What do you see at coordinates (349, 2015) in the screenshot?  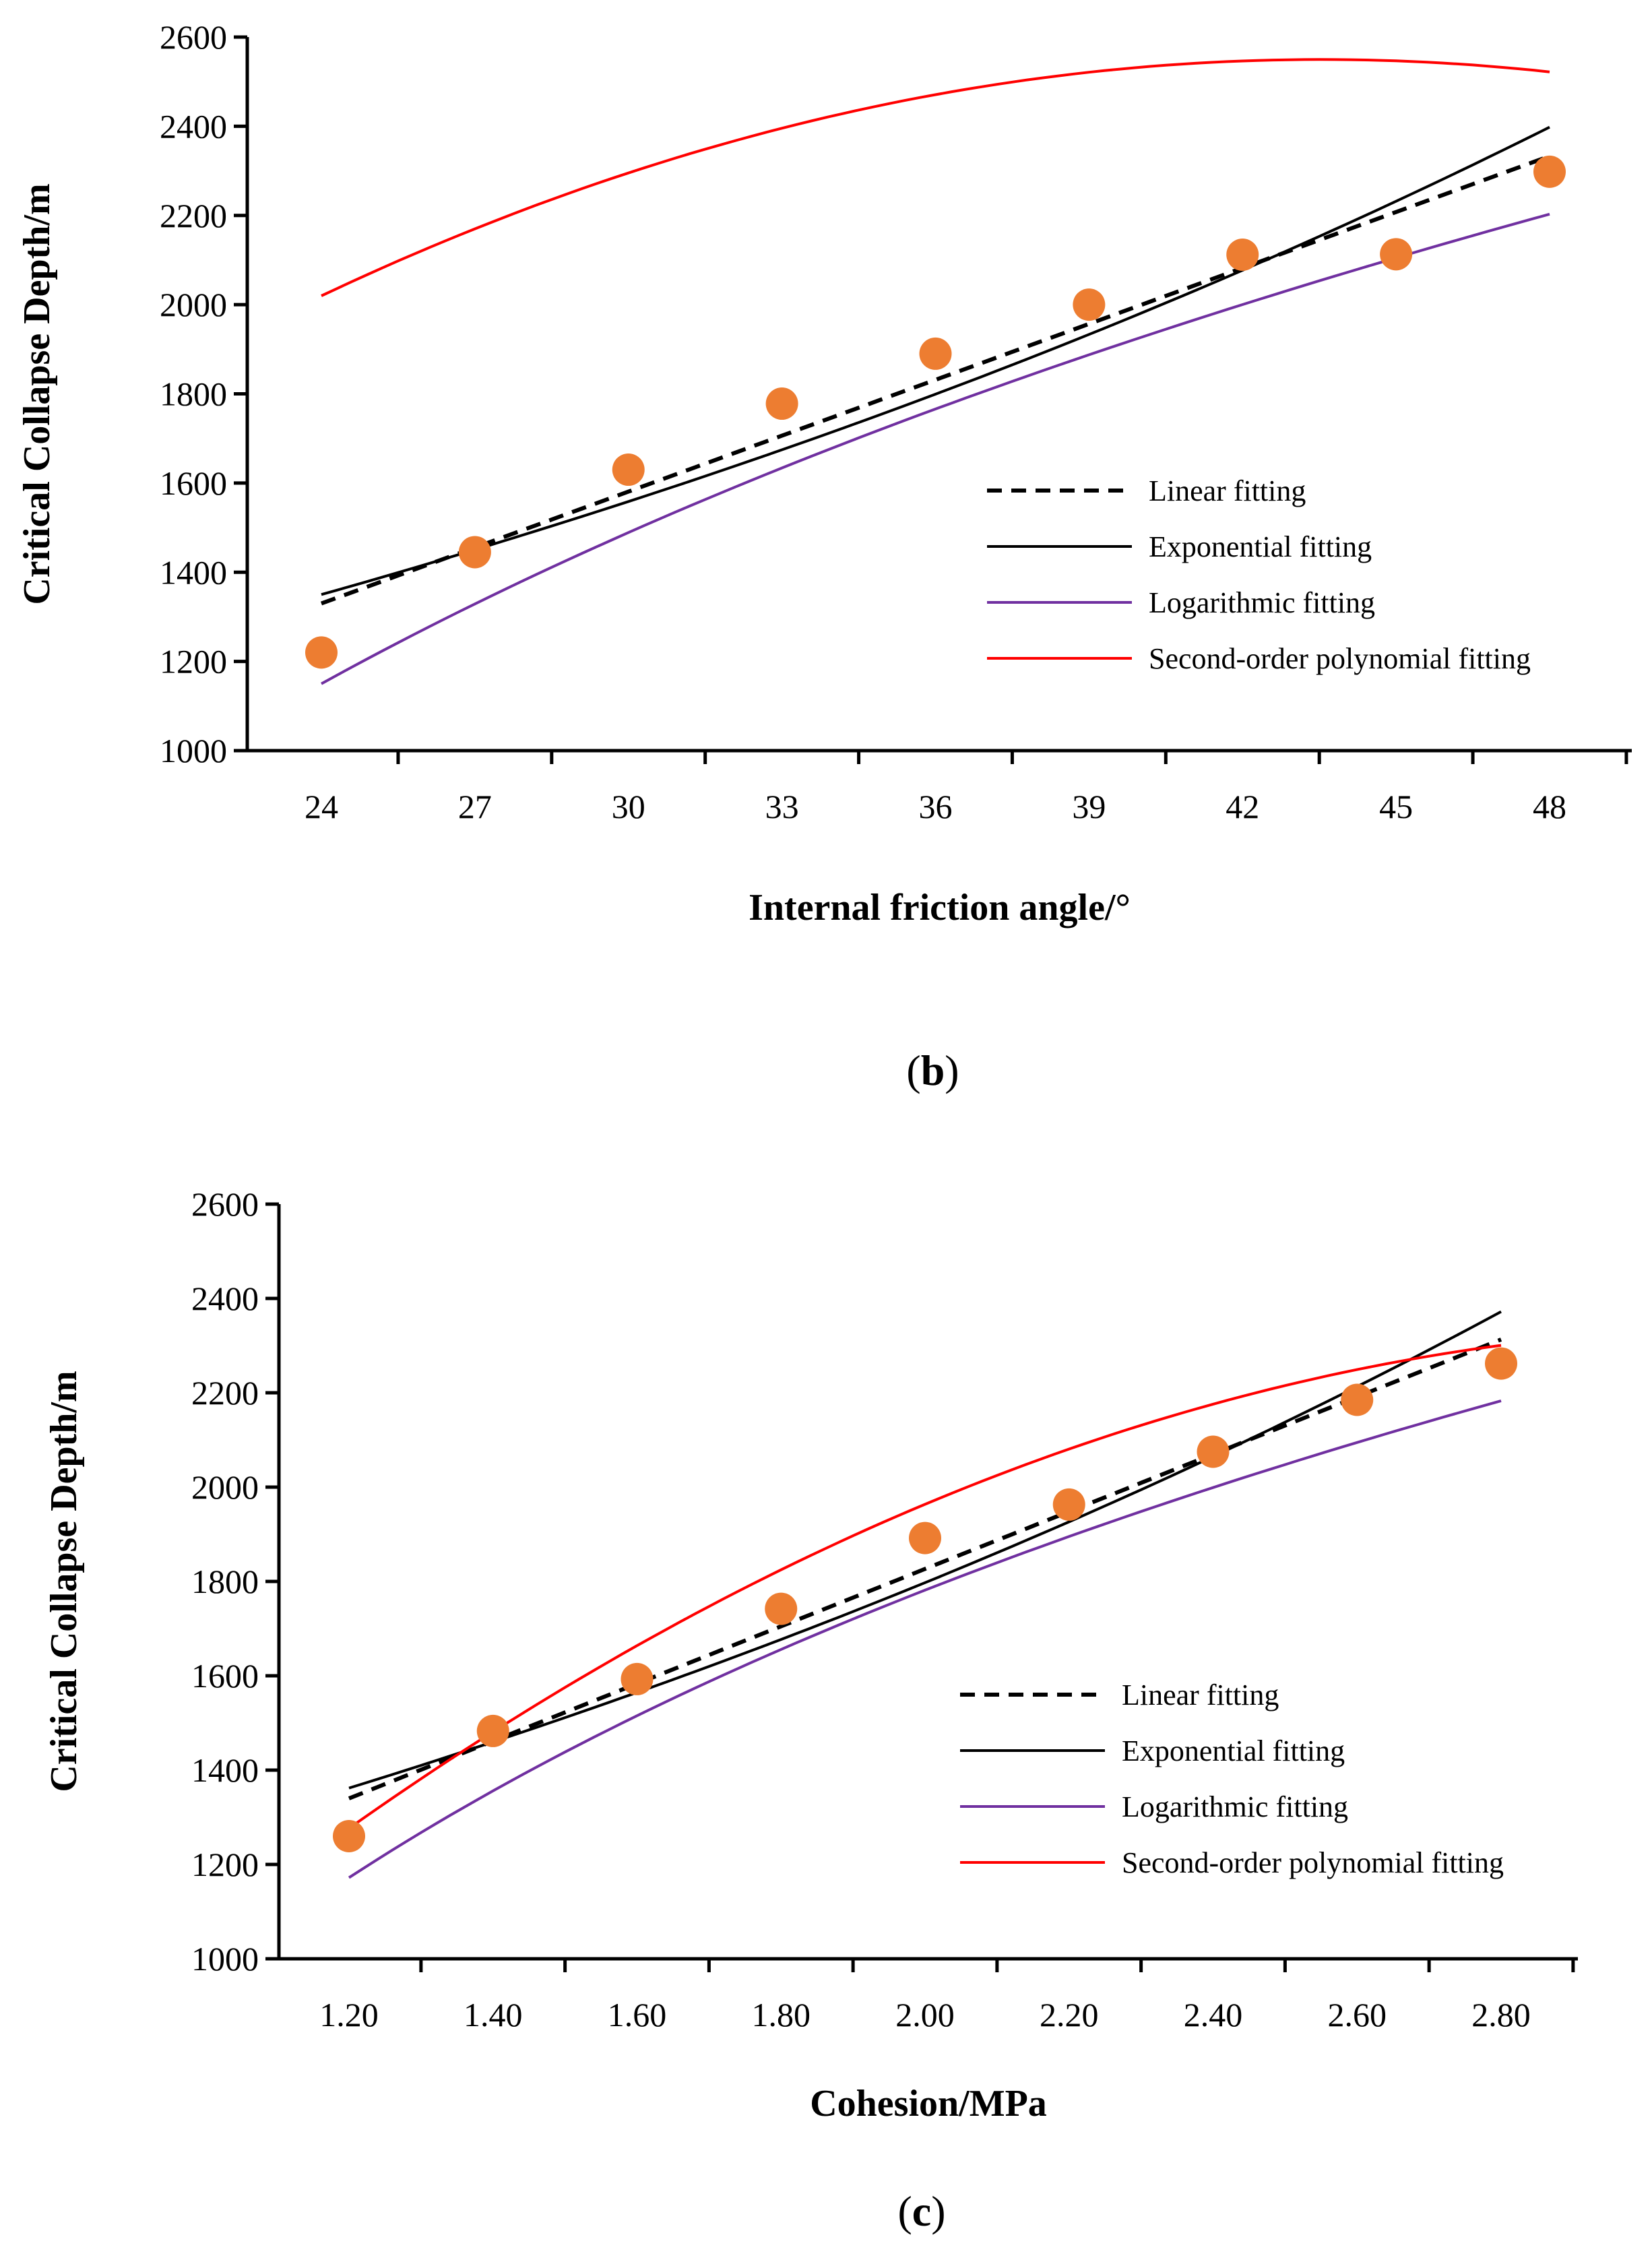 I see `x-tick-label: 1.20` at bounding box center [349, 2015].